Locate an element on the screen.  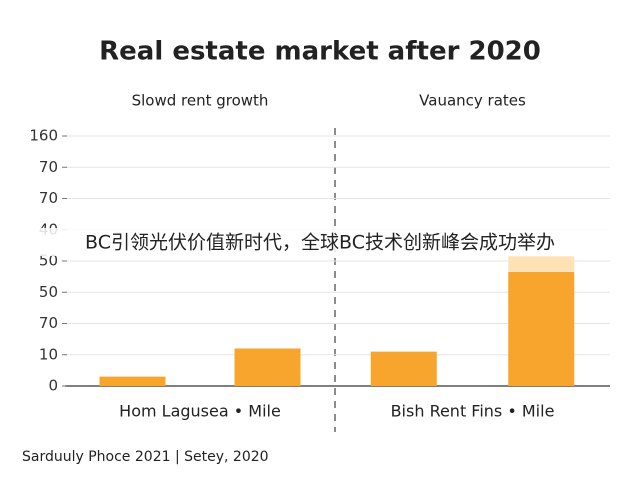
panel-subtitle: Slowd rent growth is located at coordinates (200, 101).